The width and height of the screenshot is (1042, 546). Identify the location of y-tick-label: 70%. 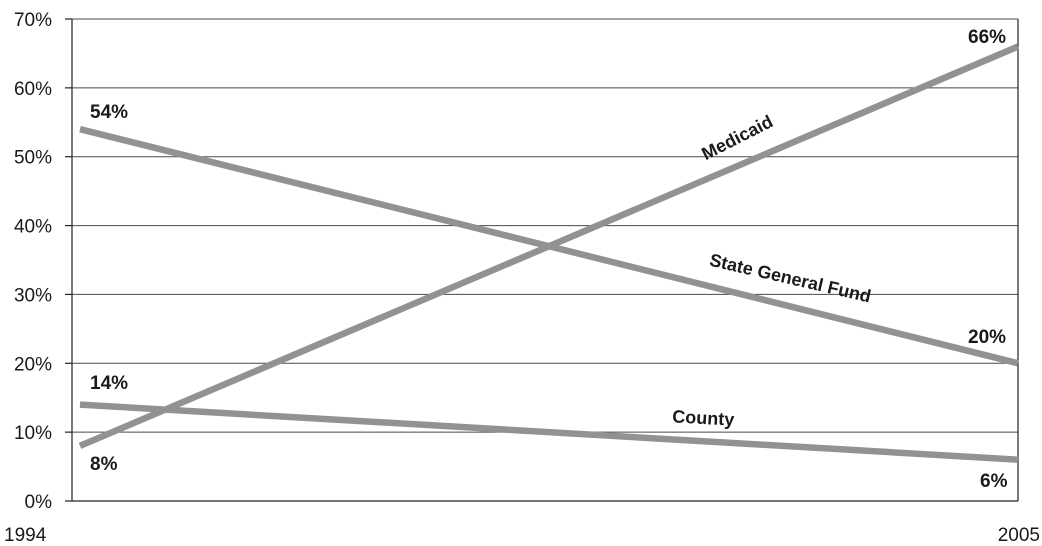
(33, 20).